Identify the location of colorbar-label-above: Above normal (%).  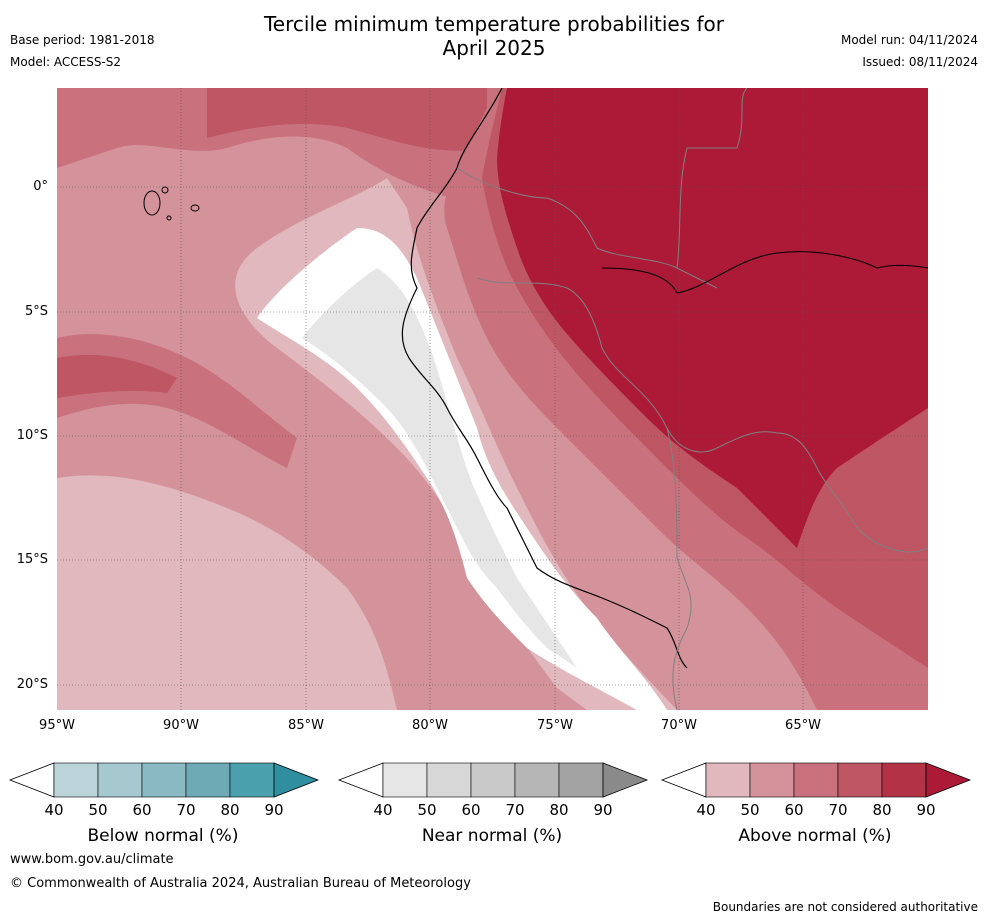
(815, 836).